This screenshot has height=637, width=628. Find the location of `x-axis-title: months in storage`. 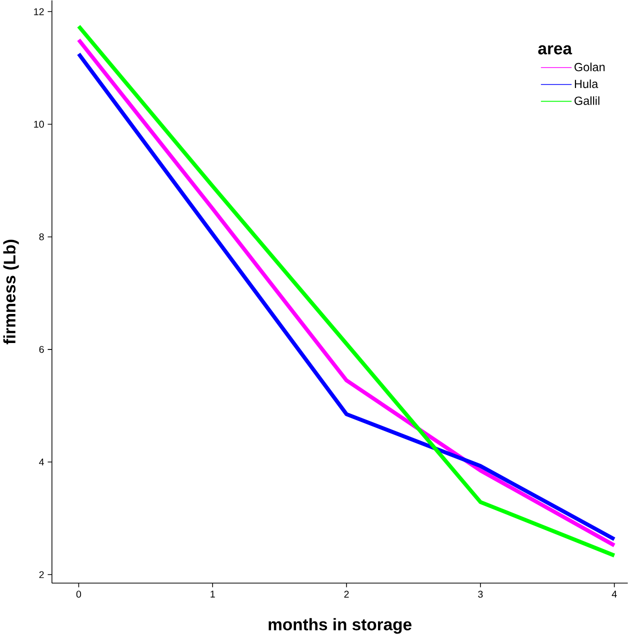

x-axis-title: months in storage is located at coordinates (340, 626).